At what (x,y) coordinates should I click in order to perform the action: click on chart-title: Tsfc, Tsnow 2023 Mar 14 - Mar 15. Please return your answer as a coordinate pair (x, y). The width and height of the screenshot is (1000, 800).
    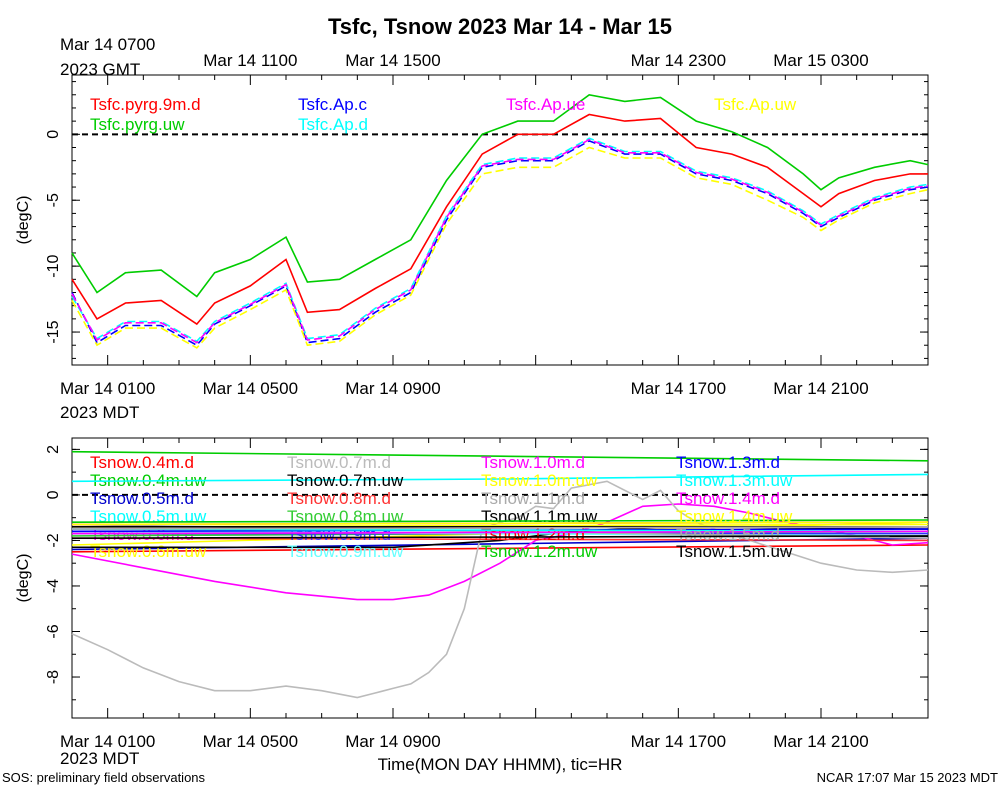
    Looking at the image, I should click on (500, 26).